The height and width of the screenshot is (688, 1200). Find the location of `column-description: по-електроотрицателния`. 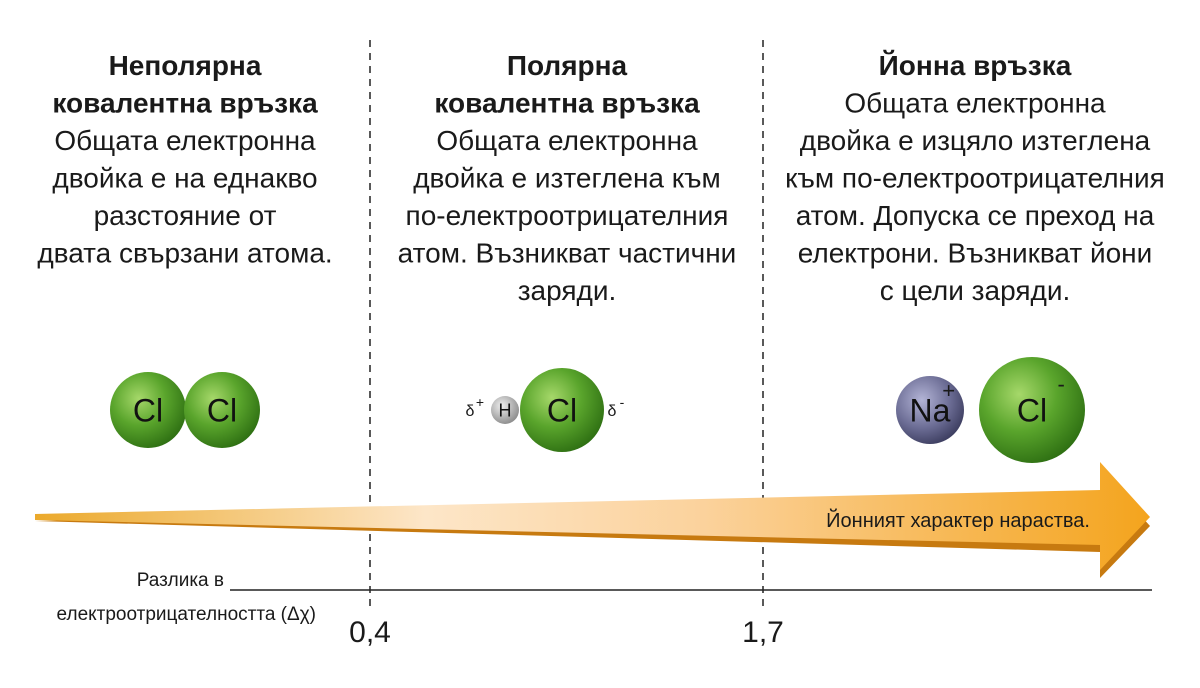

column-description: по-електроотрицателния is located at coordinates (567, 215).